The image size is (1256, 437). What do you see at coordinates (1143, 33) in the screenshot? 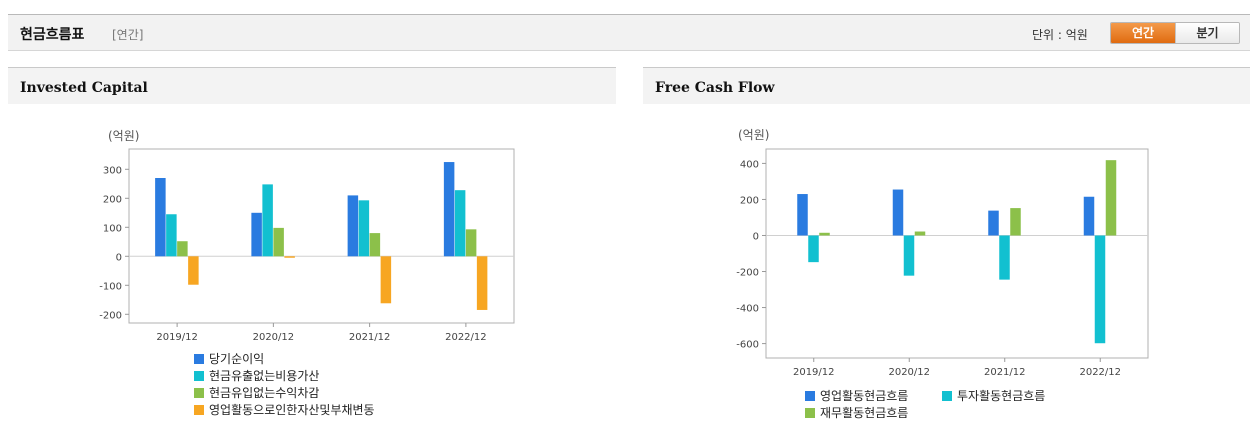
I see `toggle-annual-button: 연간` at bounding box center [1143, 33].